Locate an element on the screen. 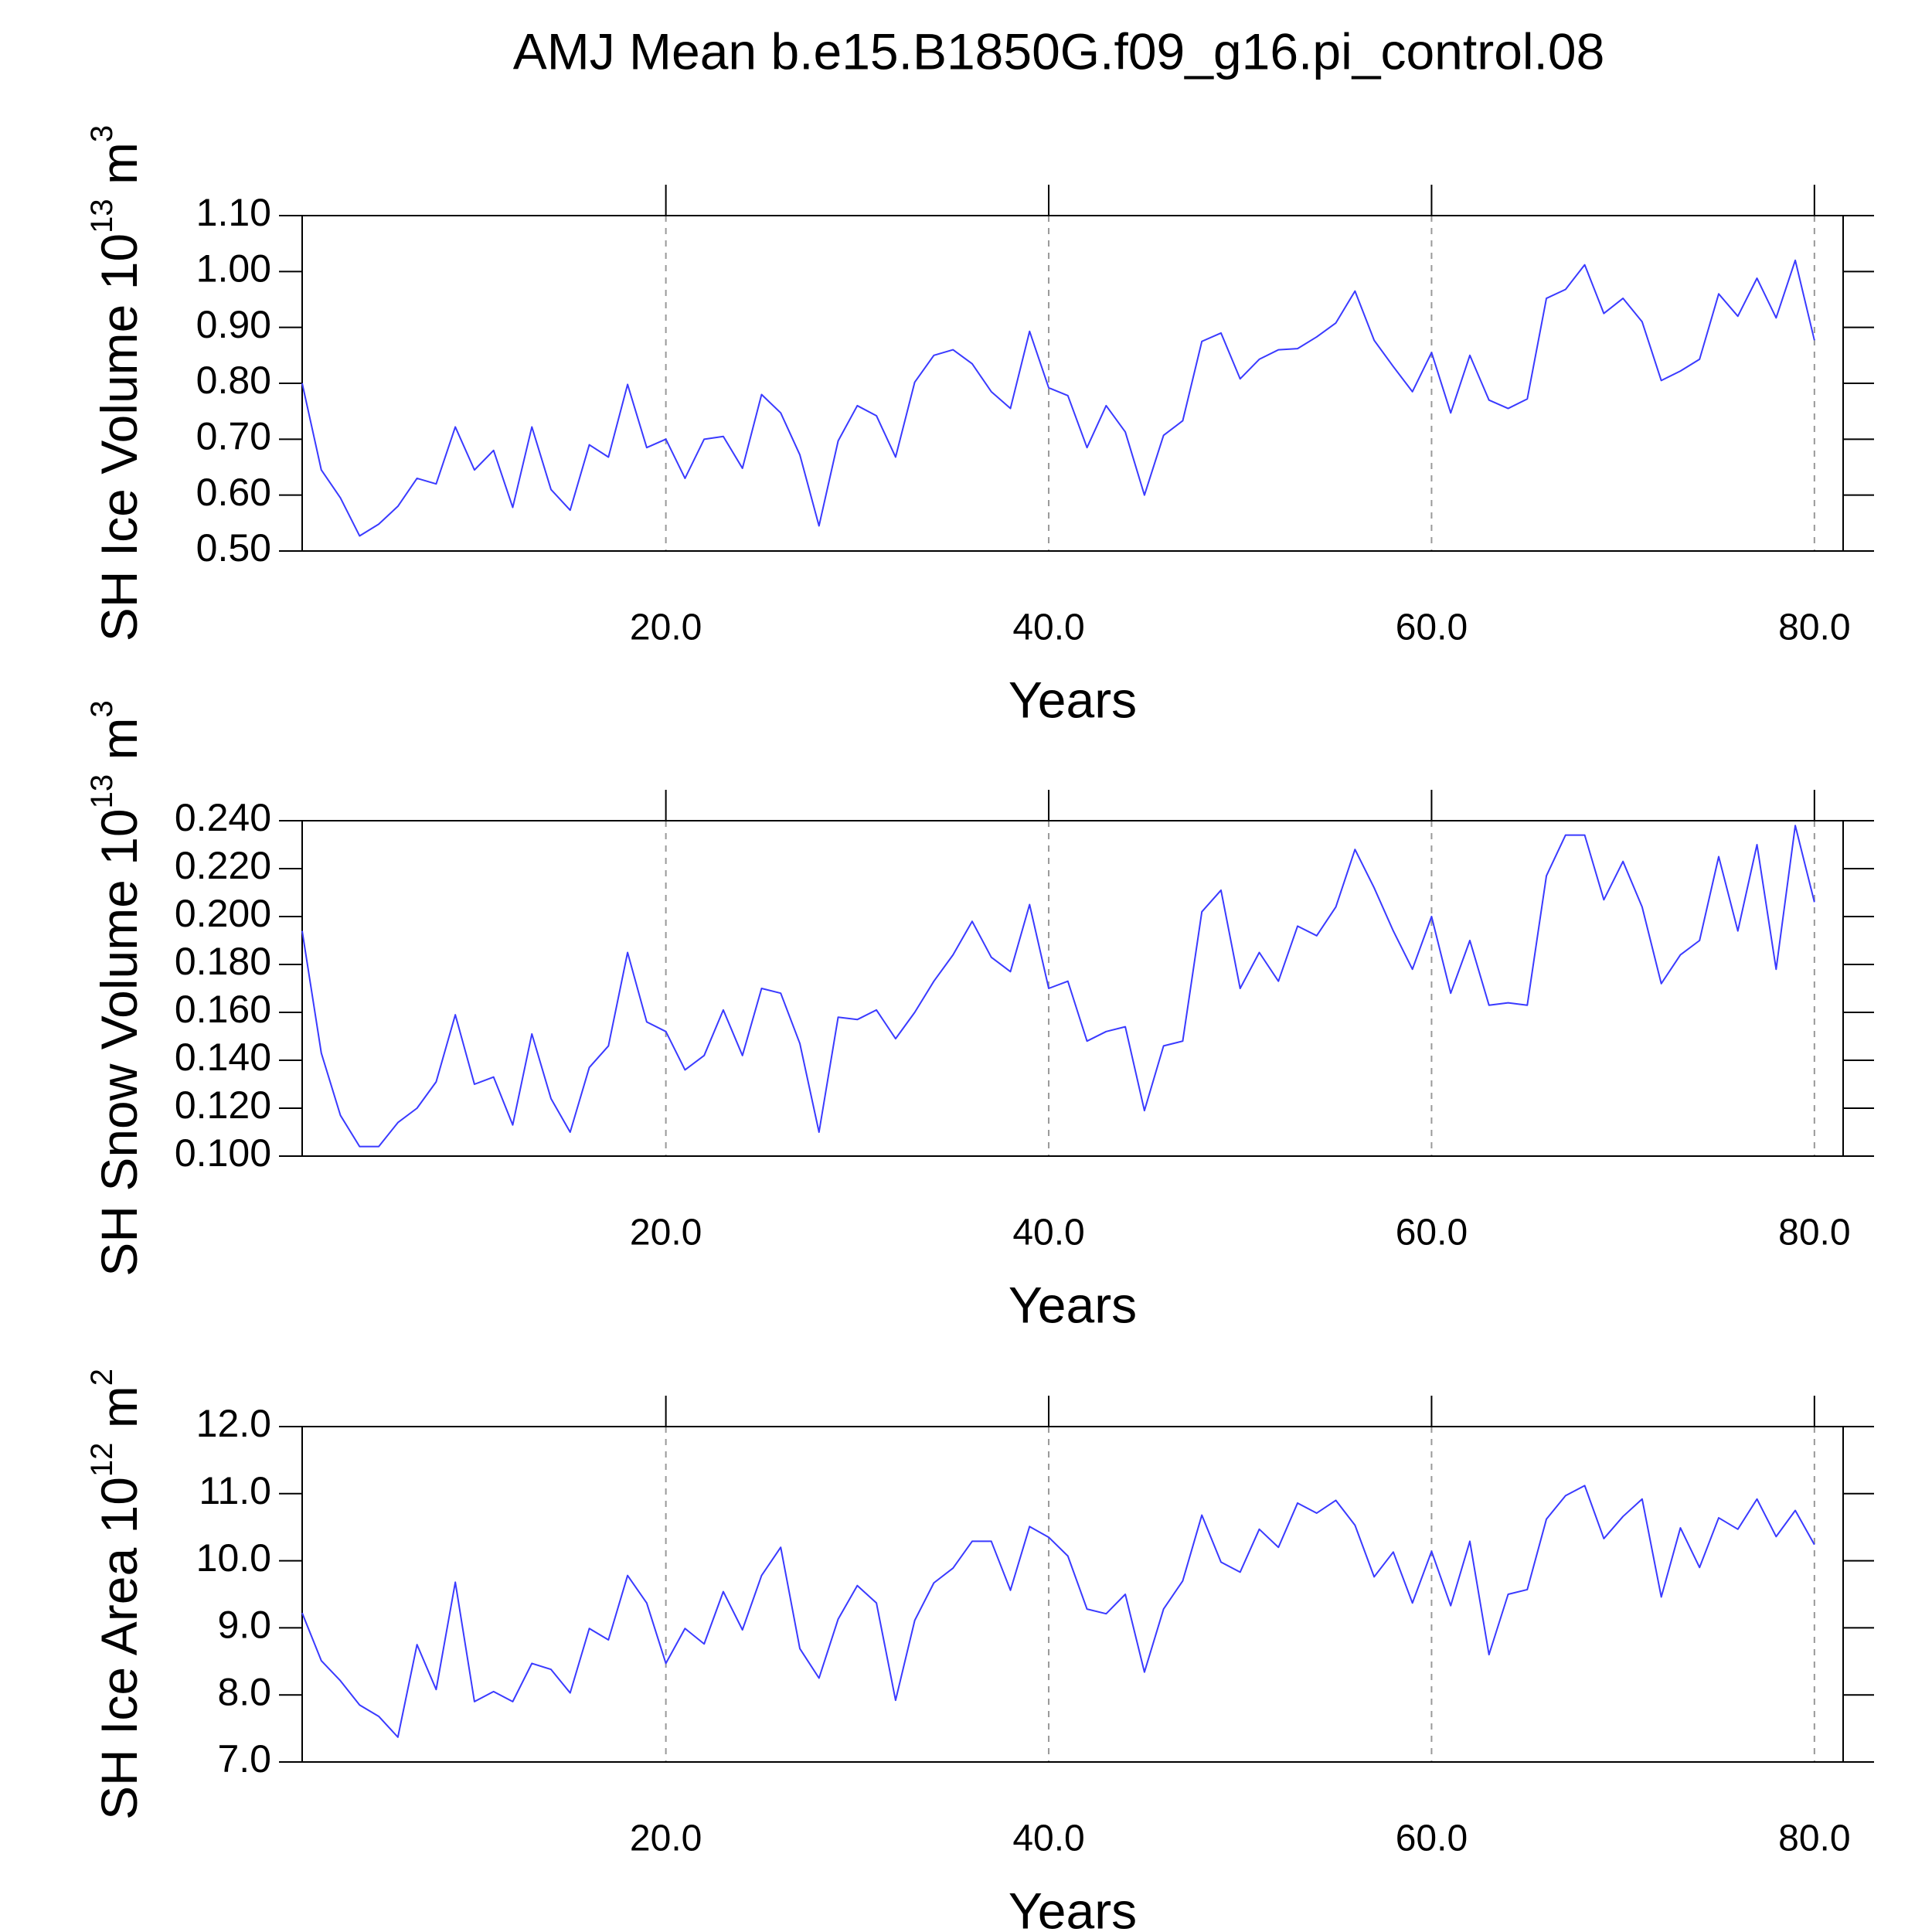 The image size is (1932, 1932). y-axis-label: SH Ice Area 1012 m2 is located at coordinates (117, 1595).